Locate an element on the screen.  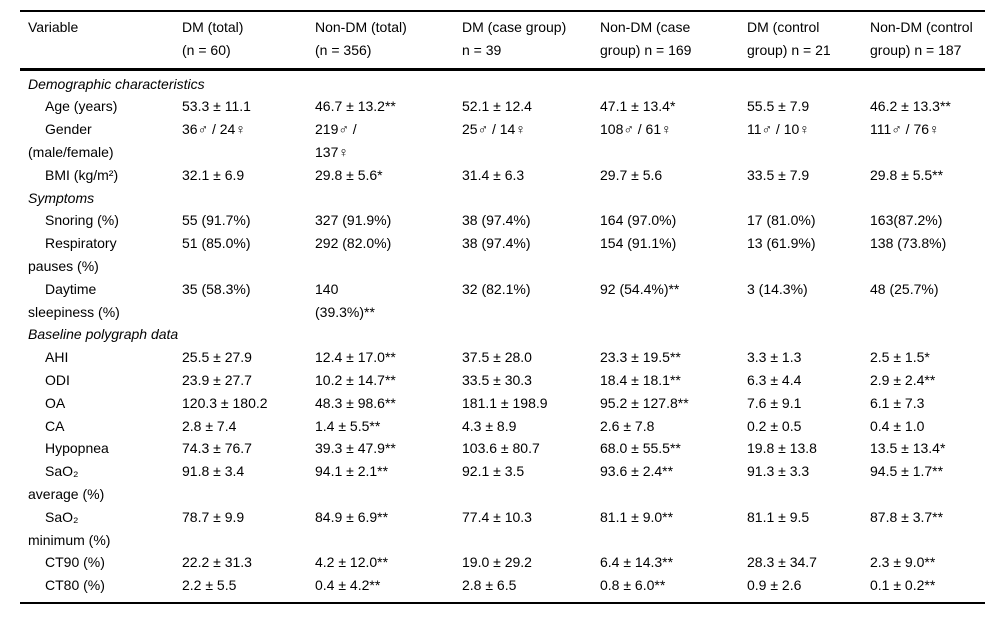
column-header-nondm-total: Non-DM (total) (n = 356) is located at coordinates (388, 41).